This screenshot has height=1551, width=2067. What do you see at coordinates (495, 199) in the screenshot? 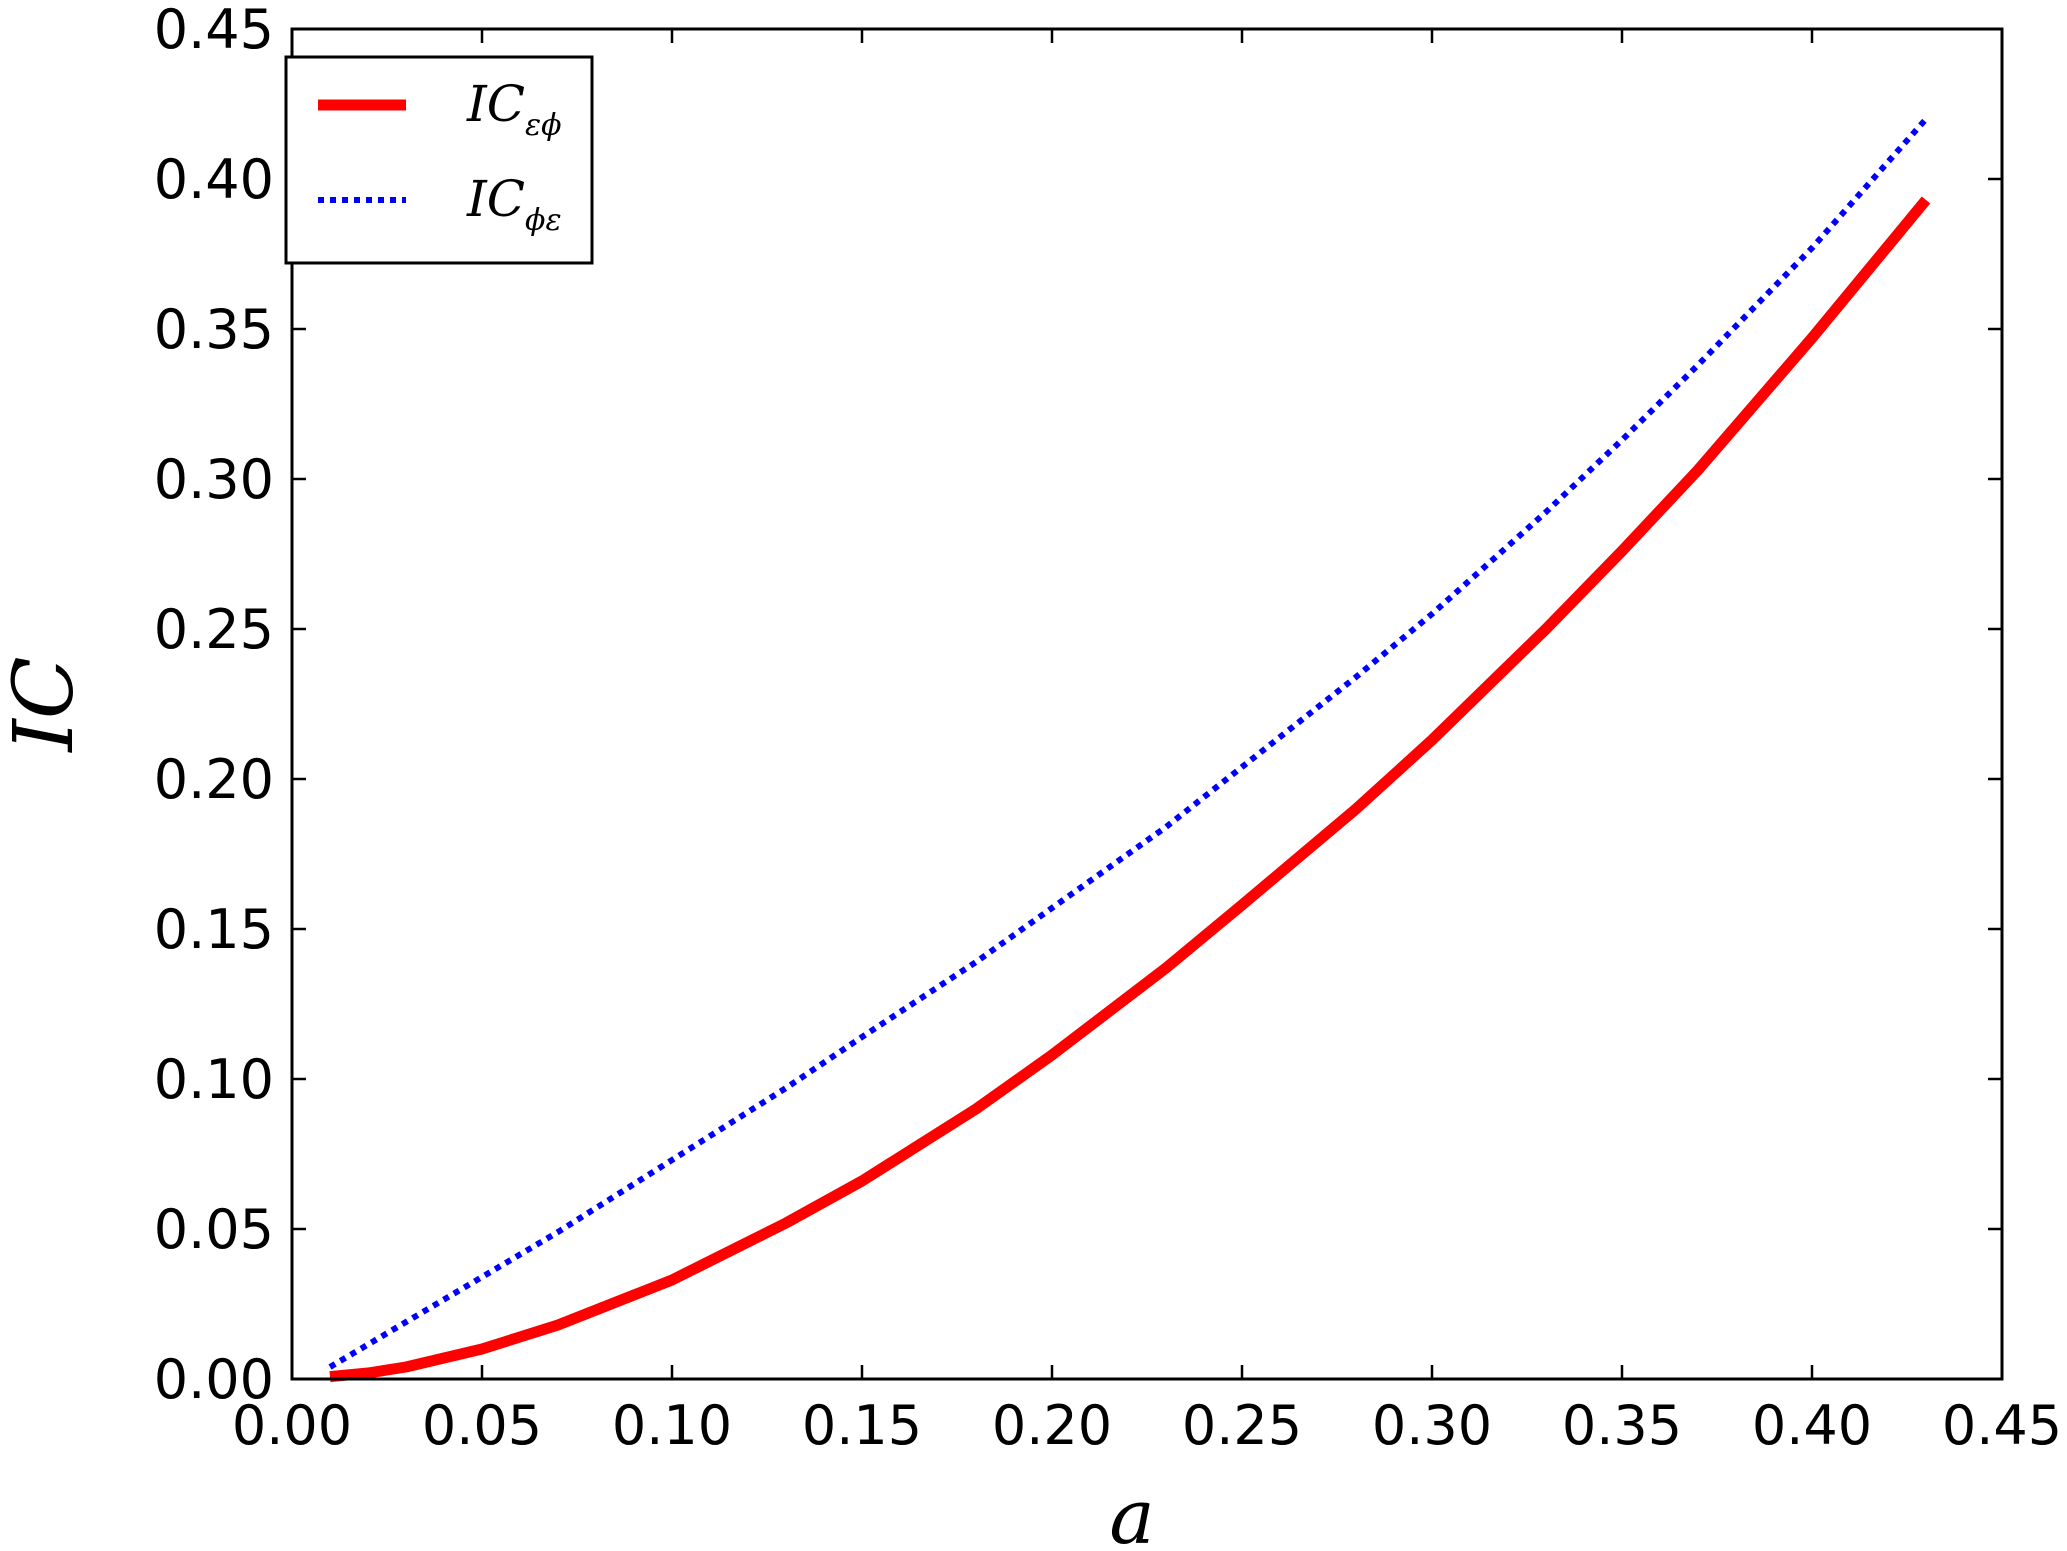
I see `legend-label-ic-phi-epsilon-main: IC` at bounding box center [495, 199].